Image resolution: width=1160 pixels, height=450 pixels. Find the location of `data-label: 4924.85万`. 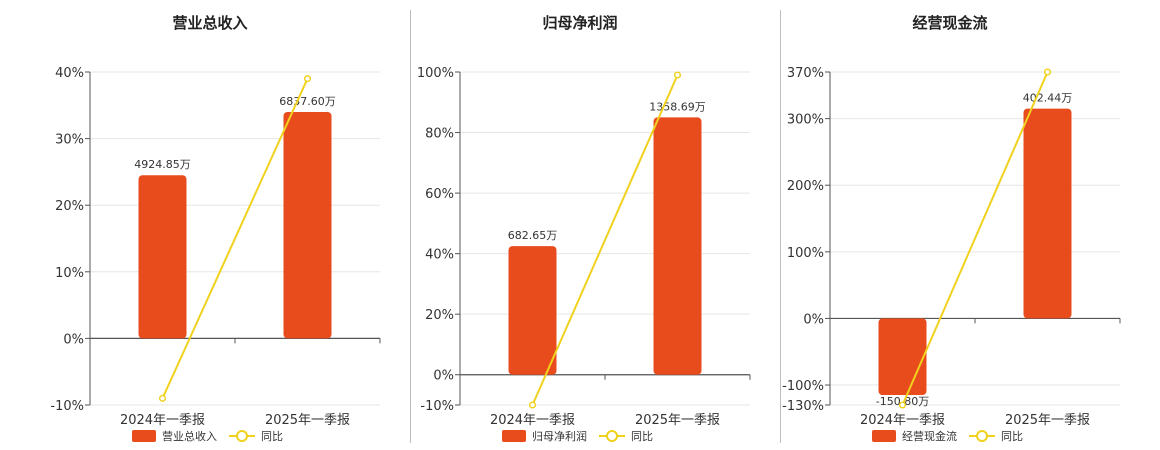

data-label: 4924.85万 is located at coordinates (162, 164).